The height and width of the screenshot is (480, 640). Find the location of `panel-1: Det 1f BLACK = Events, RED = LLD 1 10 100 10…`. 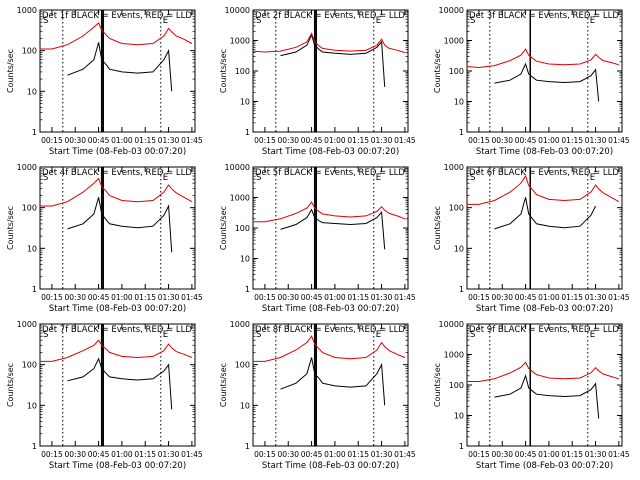

panel-1: Det 1f BLACK = Events, RED = LLD 1 10 100 10… is located at coordinates (104, 81).